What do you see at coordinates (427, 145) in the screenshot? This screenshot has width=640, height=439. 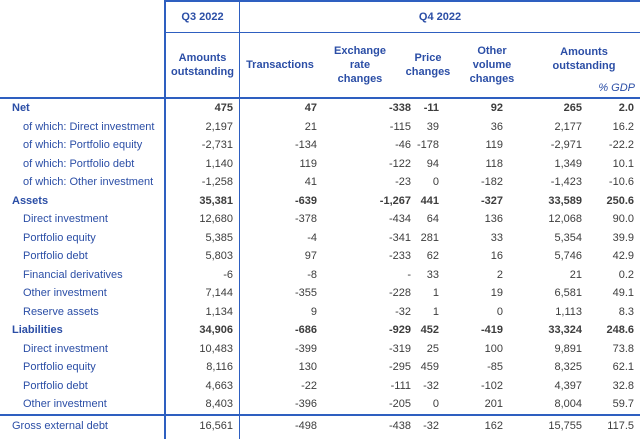 I see `value-cell: -178` at bounding box center [427, 145].